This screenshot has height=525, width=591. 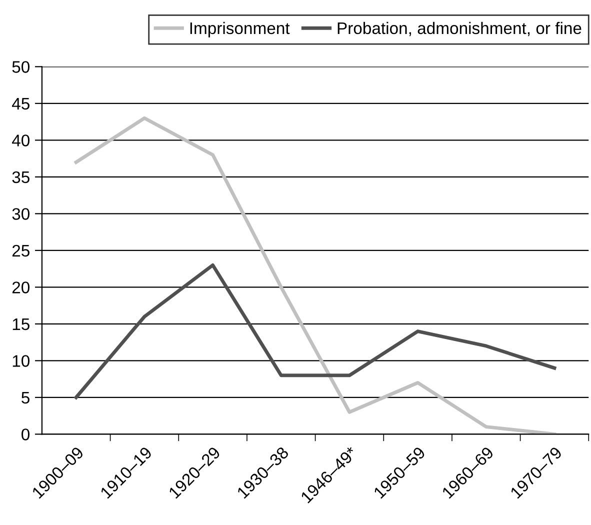 I want to click on legend-label: Imprisonment, so click(x=240, y=30).